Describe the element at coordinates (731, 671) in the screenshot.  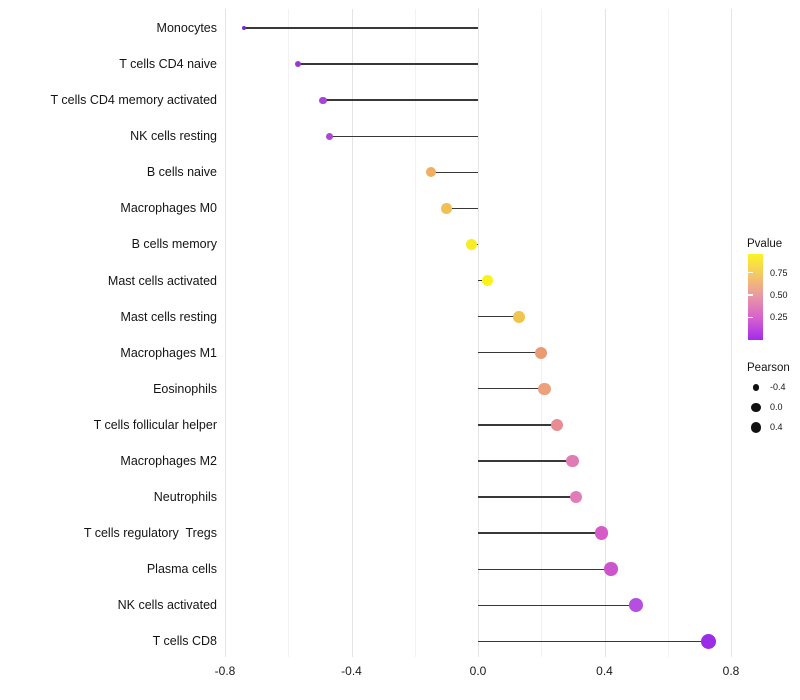
I see `x-axis-tick-label: 0.8` at that location.